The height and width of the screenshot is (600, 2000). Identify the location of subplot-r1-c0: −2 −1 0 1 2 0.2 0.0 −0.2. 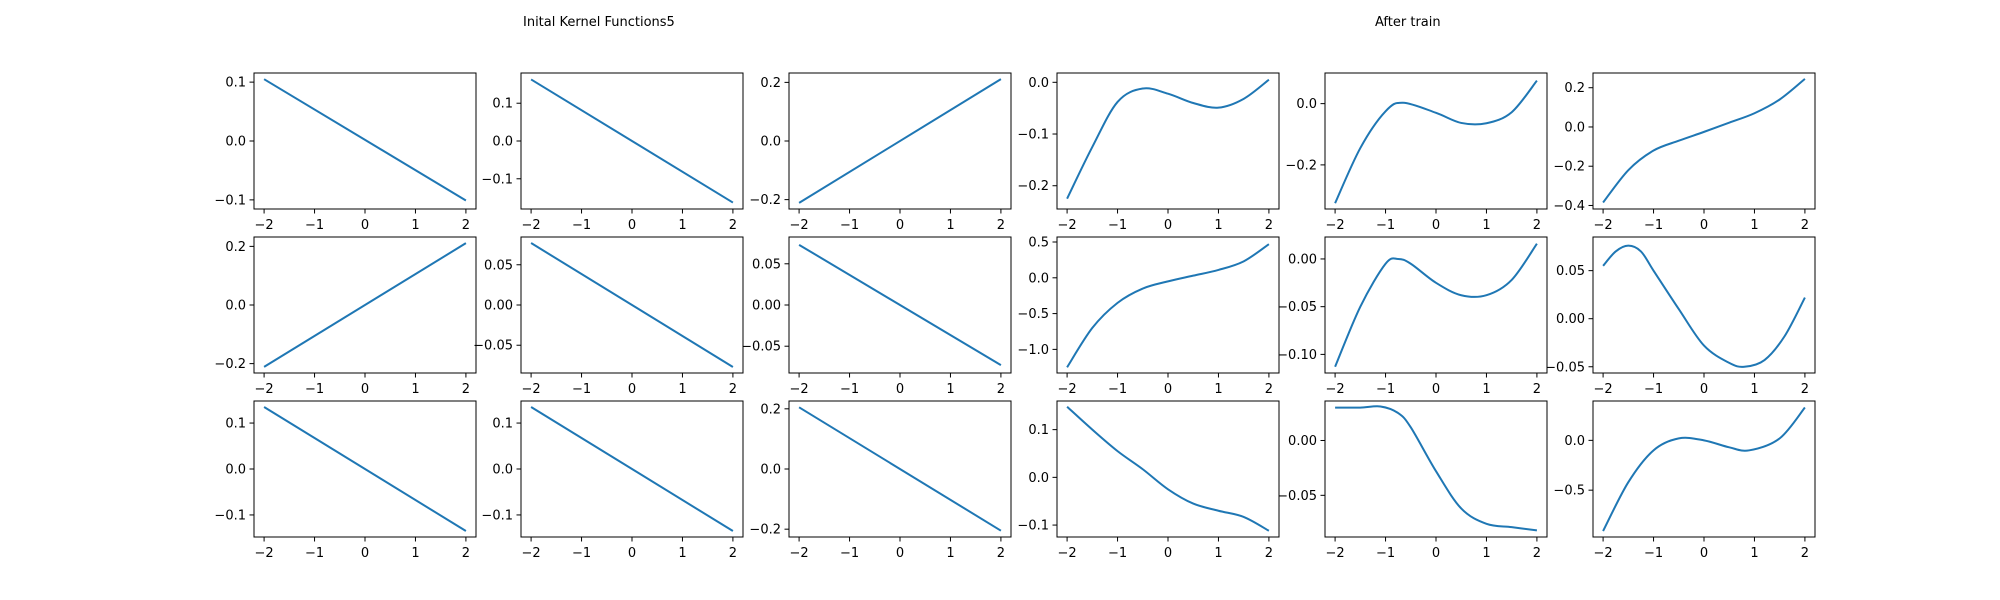
(345, 316).